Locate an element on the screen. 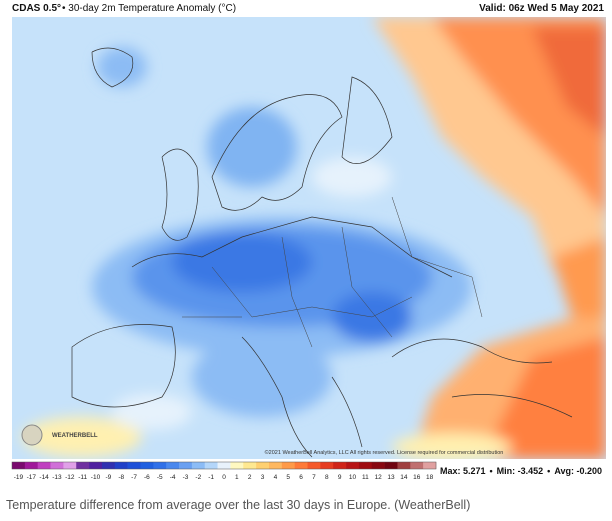  legend-label: -13 is located at coordinates (57, 477).